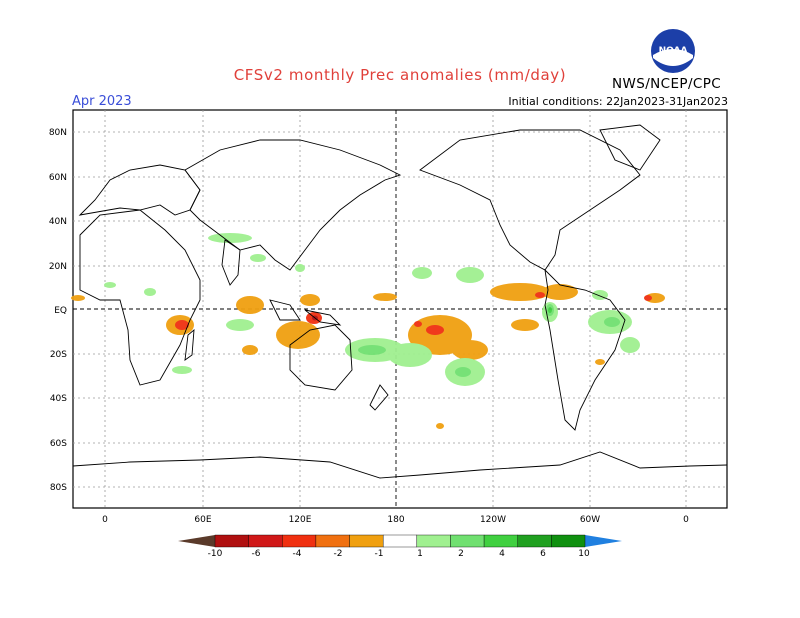 This screenshot has width=800, height=618. What do you see at coordinates (58, 222) in the screenshot?
I see `lat-label: 40N` at bounding box center [58, 222].